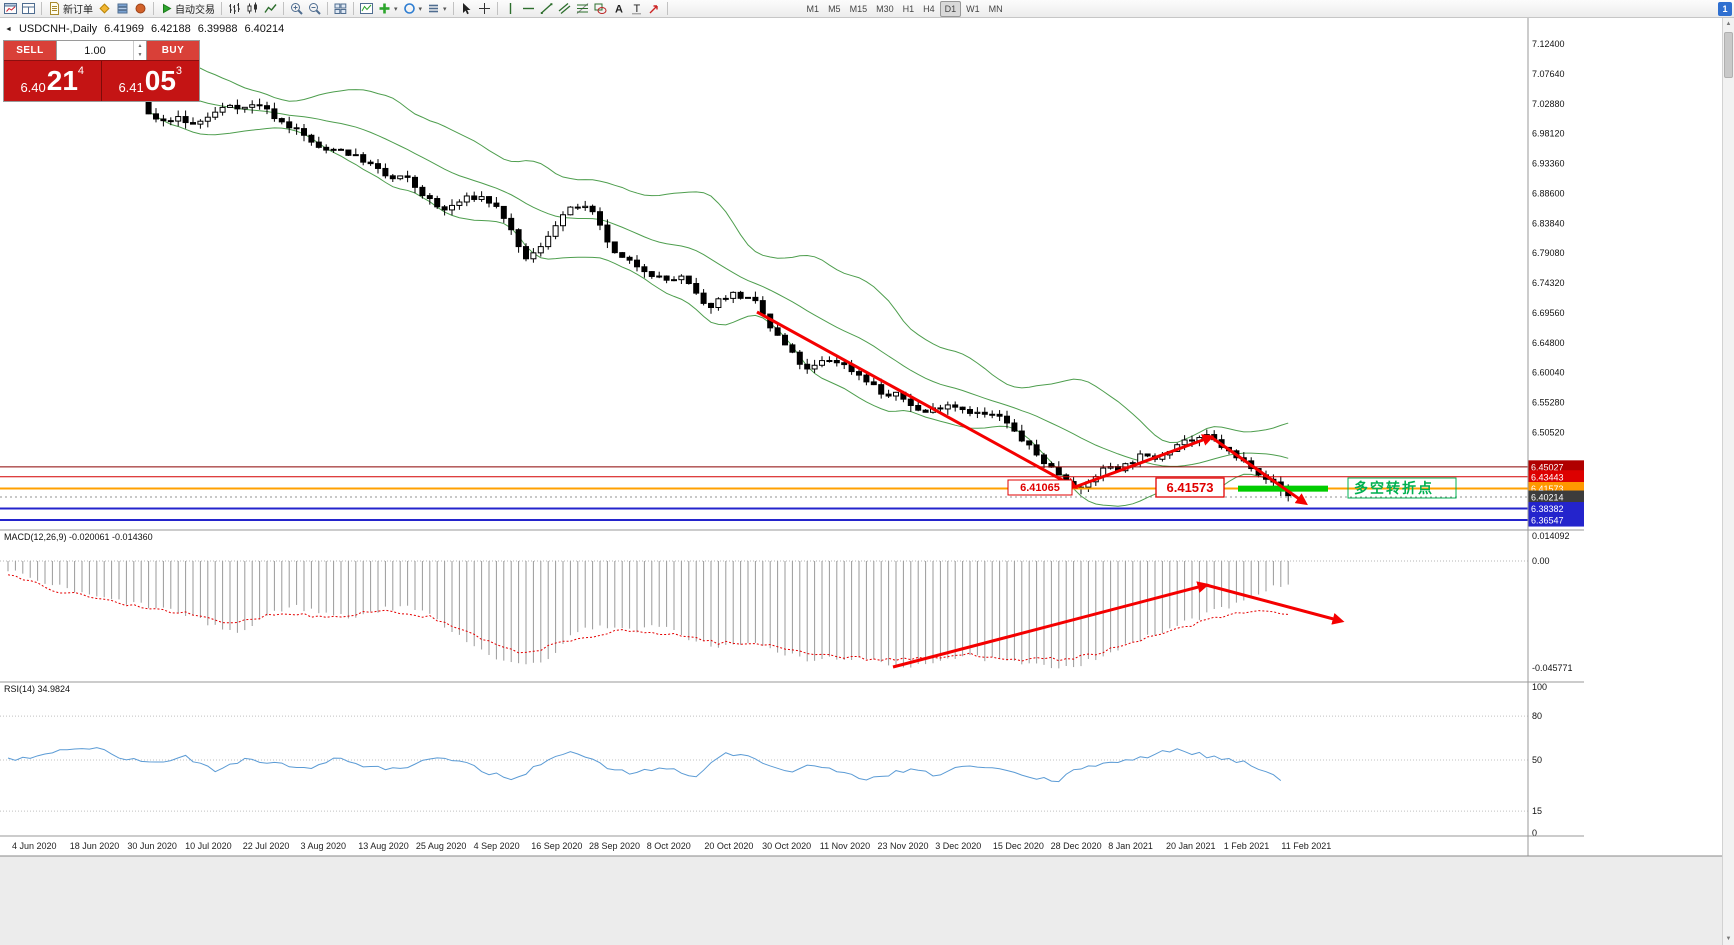 Image resolution: width=1734 pixels, height=945 pixels. I want to click on date-label: 8 Oct 2020, so click(669, 846).